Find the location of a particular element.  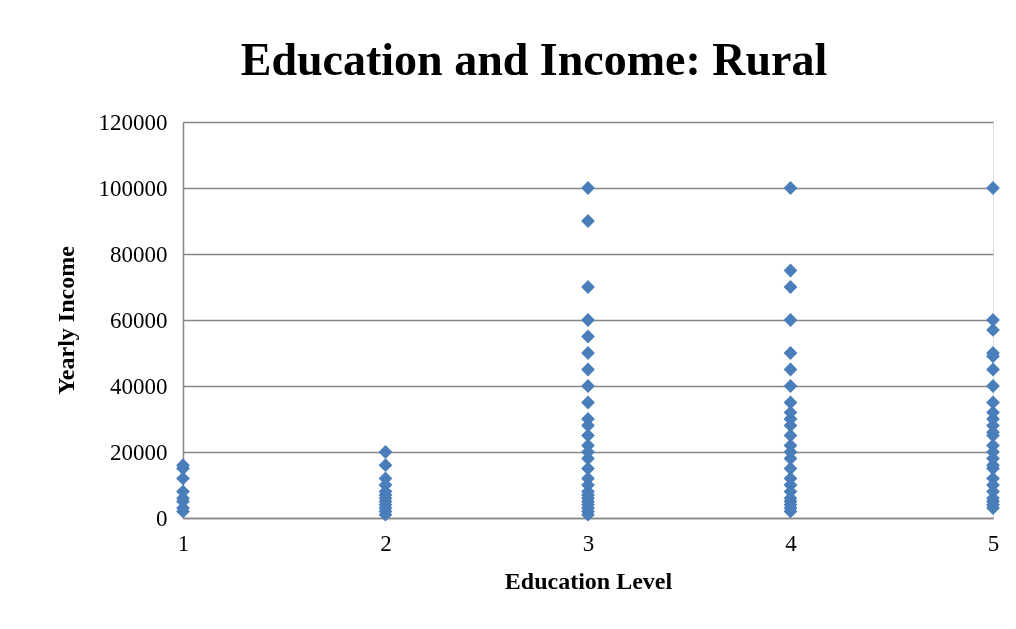

y-tick-label: 120000 is located at coordinates (133, 122).